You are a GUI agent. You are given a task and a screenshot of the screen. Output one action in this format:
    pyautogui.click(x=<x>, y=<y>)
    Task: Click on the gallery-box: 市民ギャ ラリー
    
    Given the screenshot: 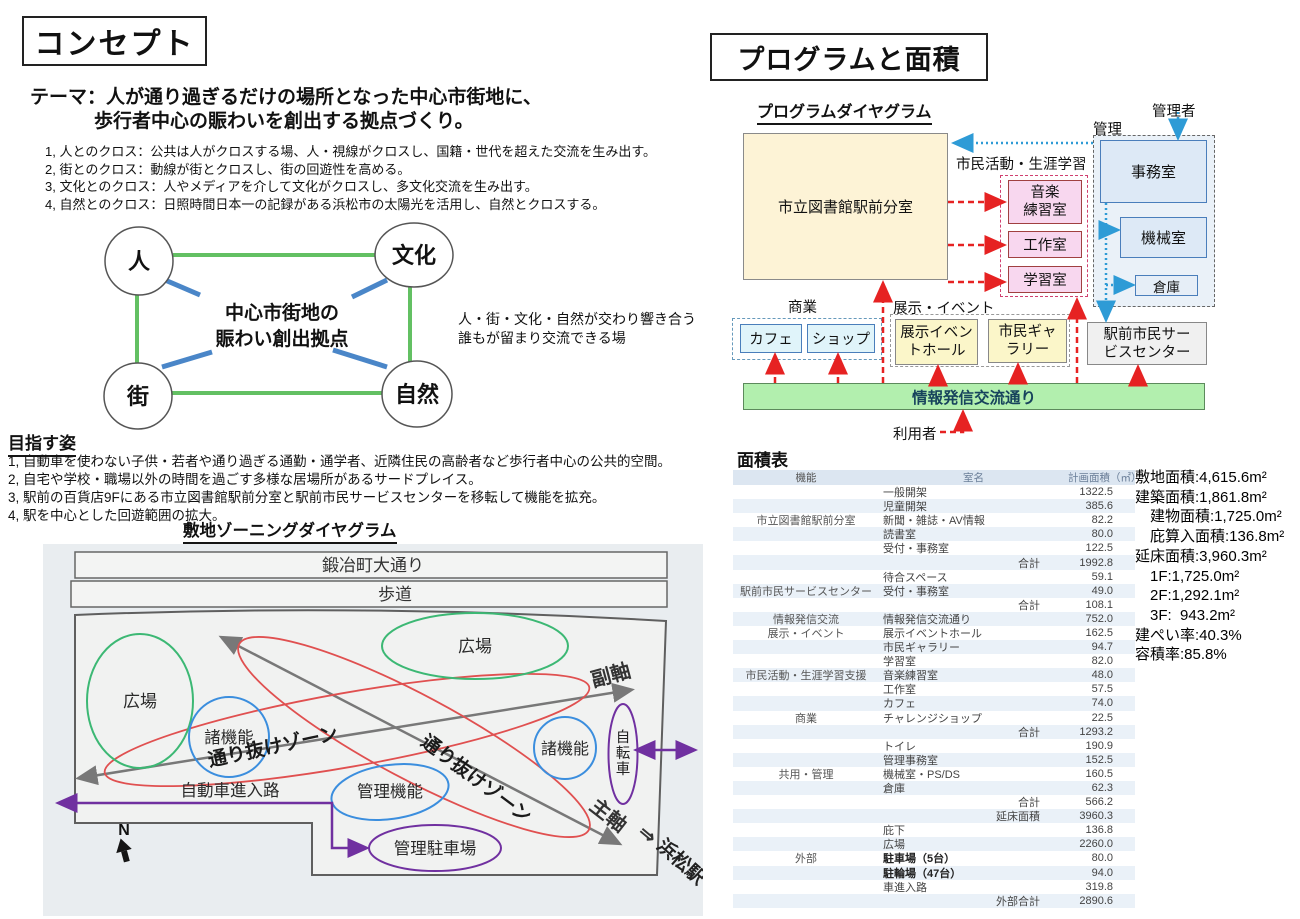 What is the action you would take?
    pyautogui.click(x=1027, y=341)
    